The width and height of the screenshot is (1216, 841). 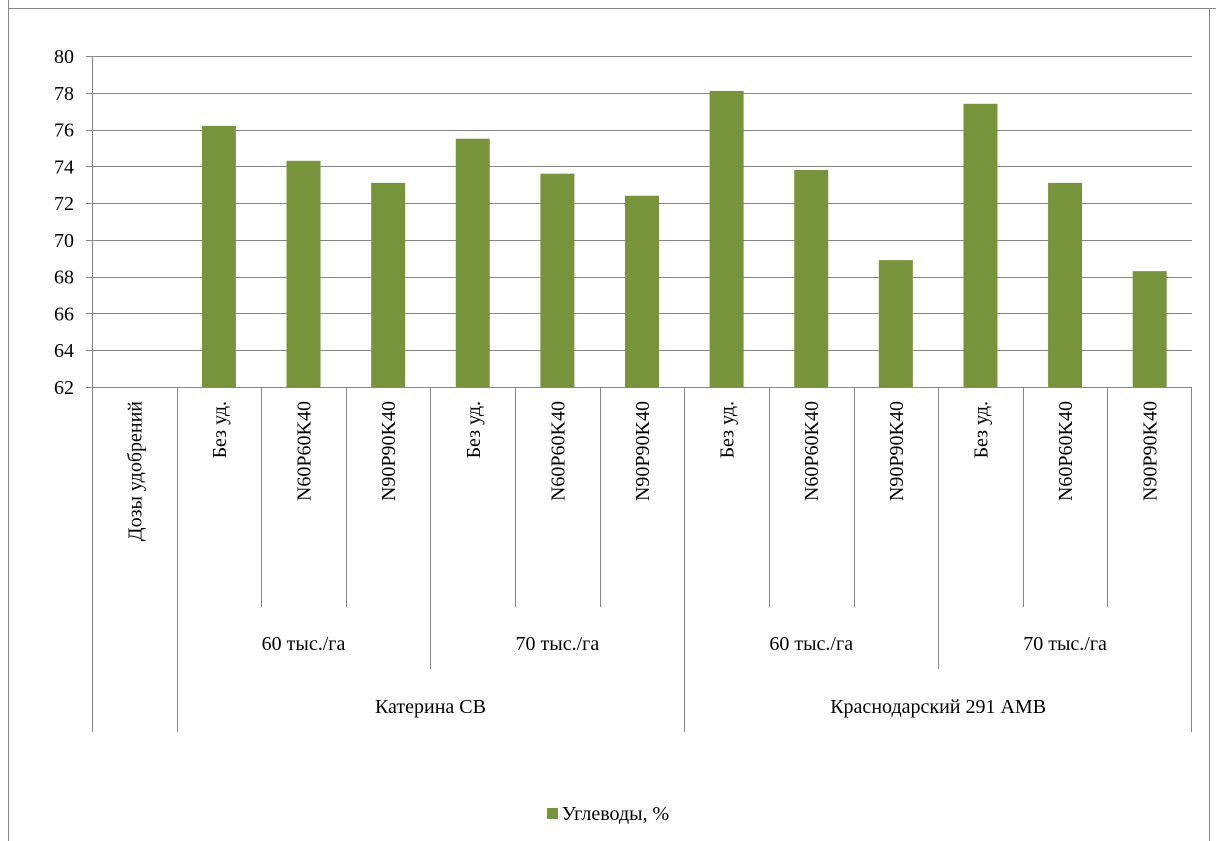 What do you see at coordinates (938, 707) in the screenshot?
I see `variety-group-label: Краснодарский 291 АМВ` at bounding box center [938, 707].